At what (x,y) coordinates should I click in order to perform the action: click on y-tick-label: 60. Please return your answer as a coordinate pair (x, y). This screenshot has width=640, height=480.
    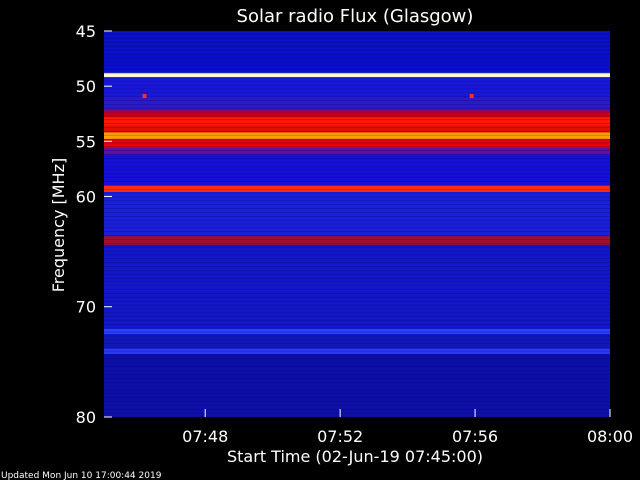
    Looking at the image, I should click on (86, 196).